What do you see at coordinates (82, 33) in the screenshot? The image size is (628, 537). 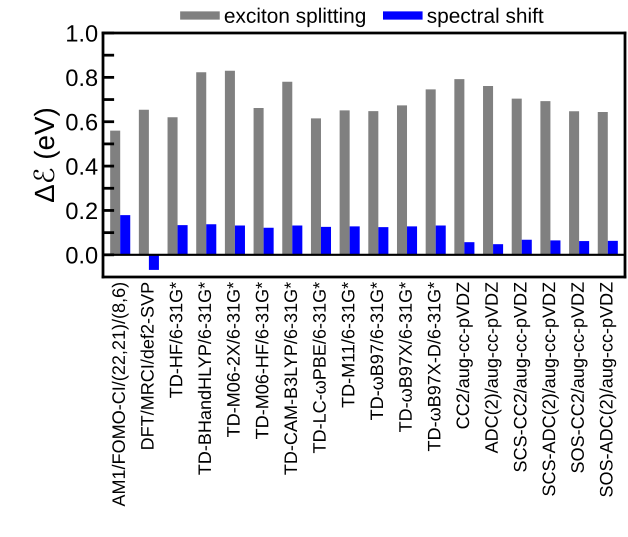 I see `y-tick-label: 1.0` at bounding box center [82, 33].